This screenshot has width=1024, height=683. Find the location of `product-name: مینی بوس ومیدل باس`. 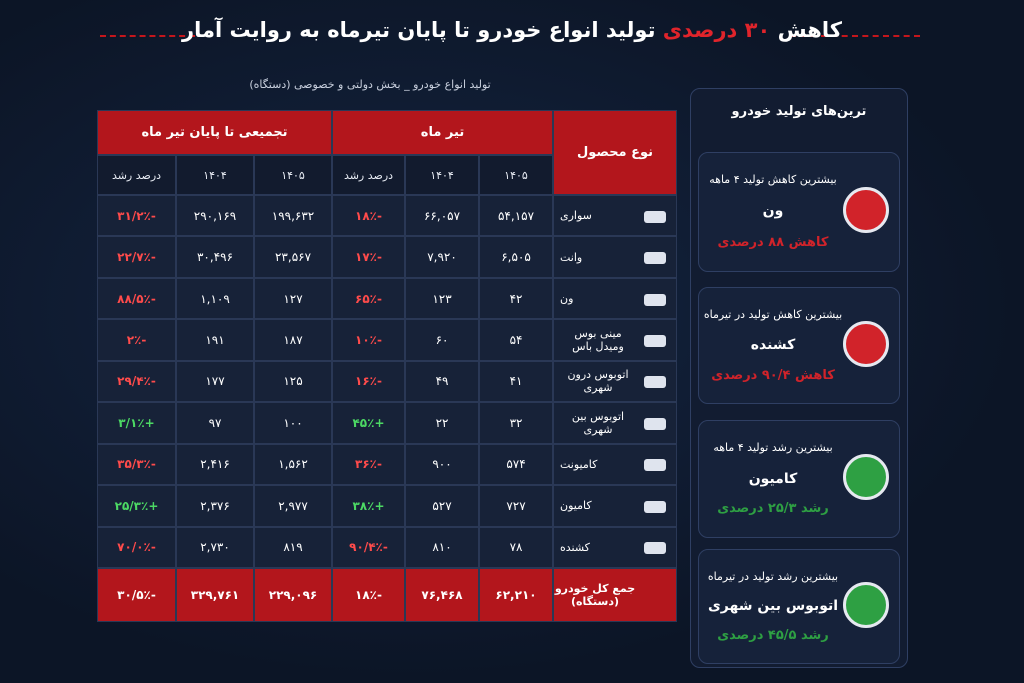

product-name: مینی بوس ومیدل باس is located at coordinates (615, 340).